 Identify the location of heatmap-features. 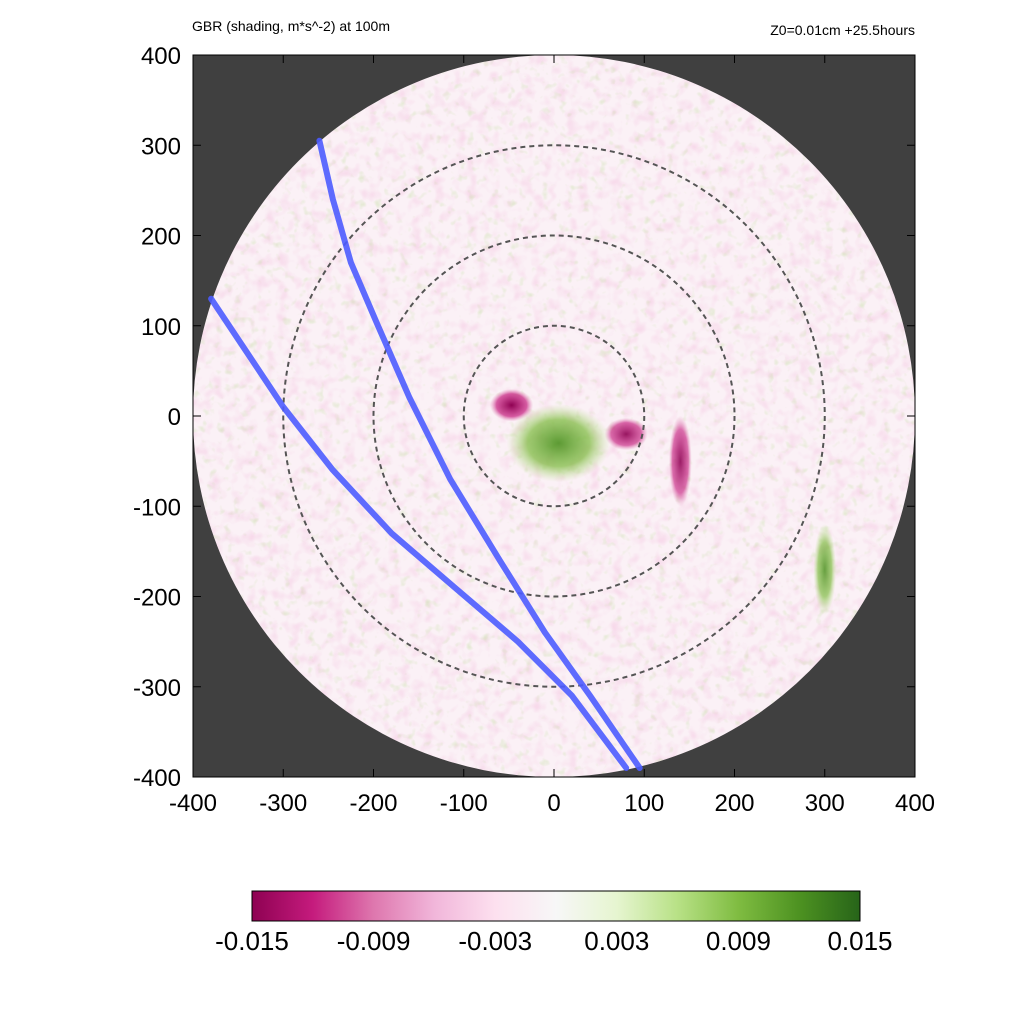
(663, 501).